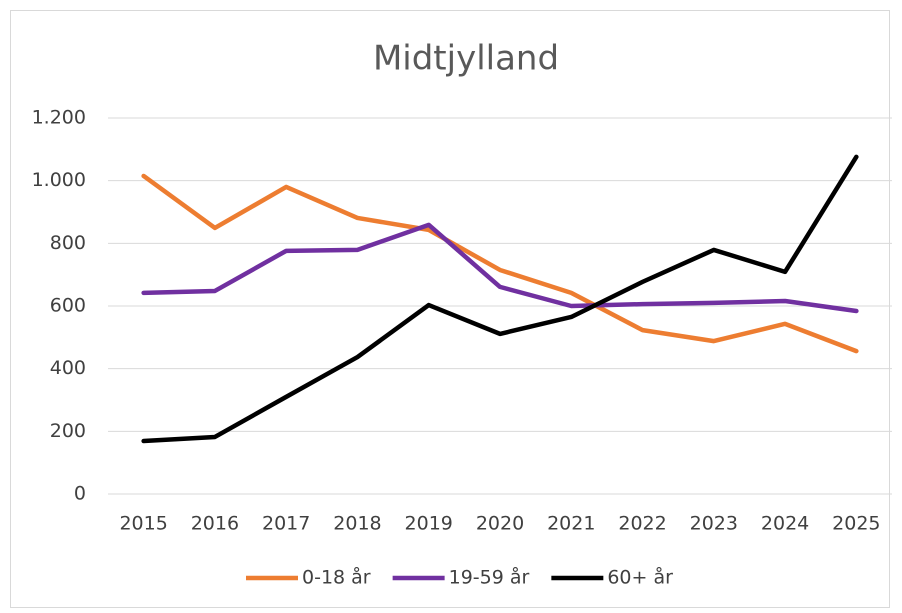  I want to click on line-series, so click(500, 268).